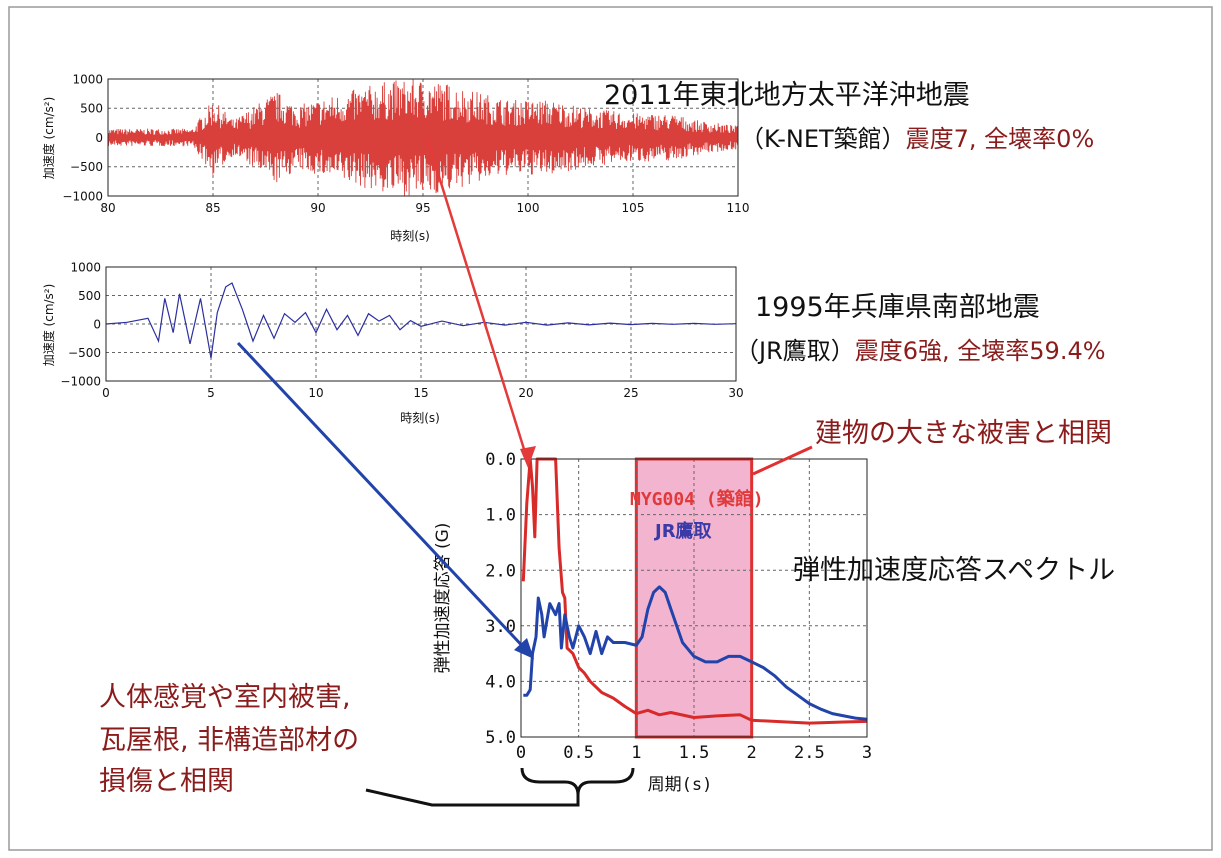  Describe the element at coordinates (420, 418) in the screenshot. I see `waveform-1995-xlabel: 時刻(s)` at that location.